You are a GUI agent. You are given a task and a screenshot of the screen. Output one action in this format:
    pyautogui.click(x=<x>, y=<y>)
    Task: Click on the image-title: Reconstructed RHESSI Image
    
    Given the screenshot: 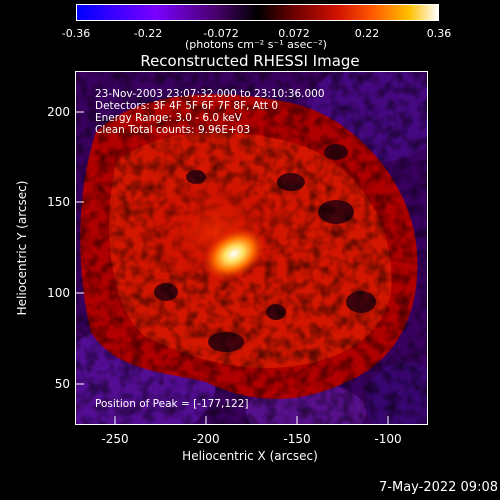 What is the action you would take?
    pyautogui.click(x=250, y=61)
    